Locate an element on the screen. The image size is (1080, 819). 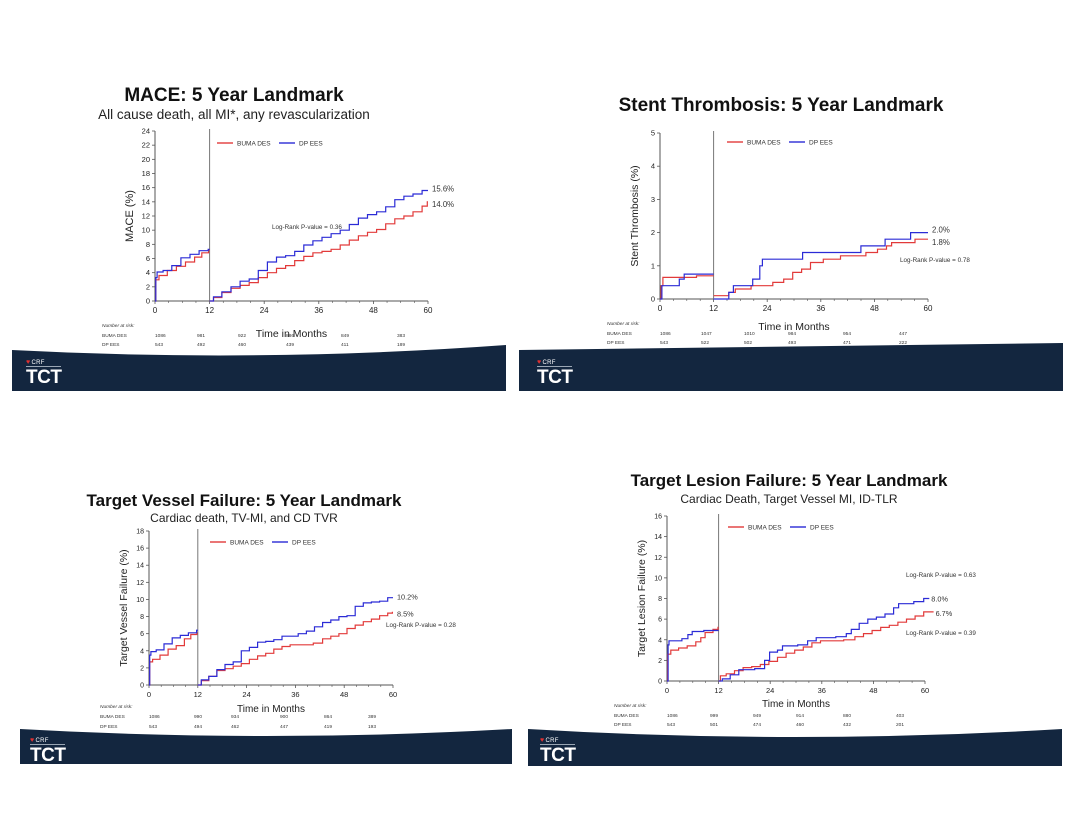
risk-value: 460 is located at coordinates (800, 725).